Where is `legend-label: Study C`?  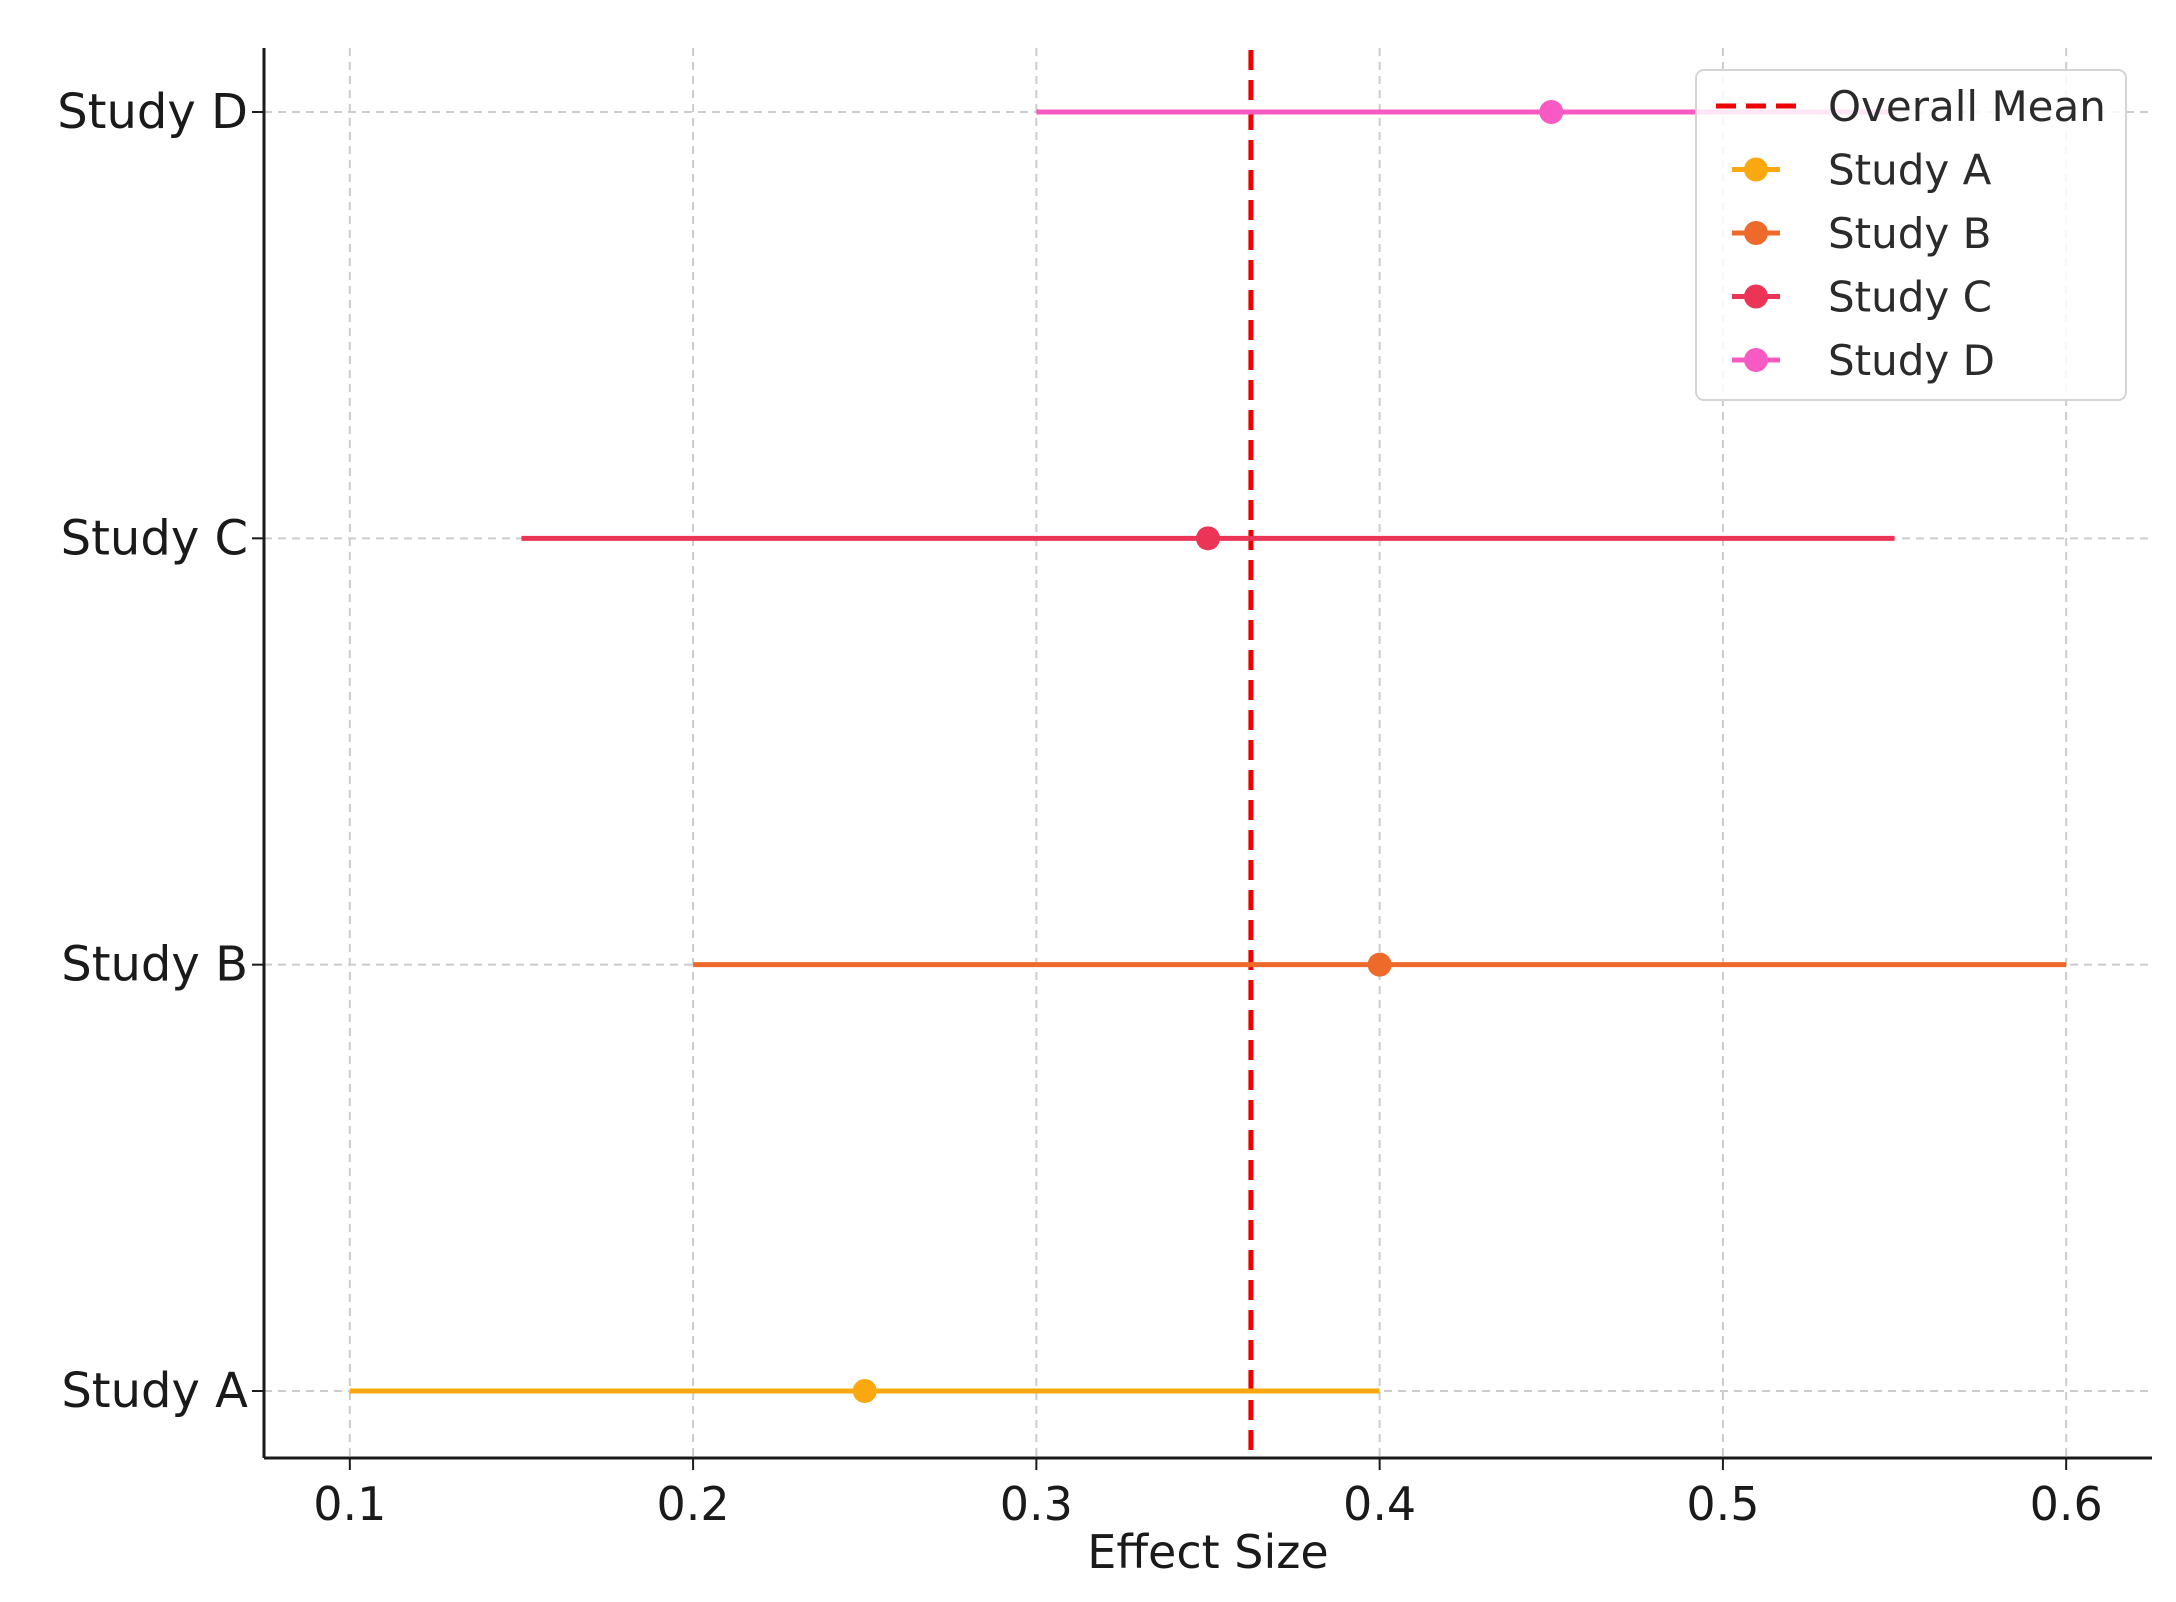
legend-label: Study C is located at coordinates (1910, 297).